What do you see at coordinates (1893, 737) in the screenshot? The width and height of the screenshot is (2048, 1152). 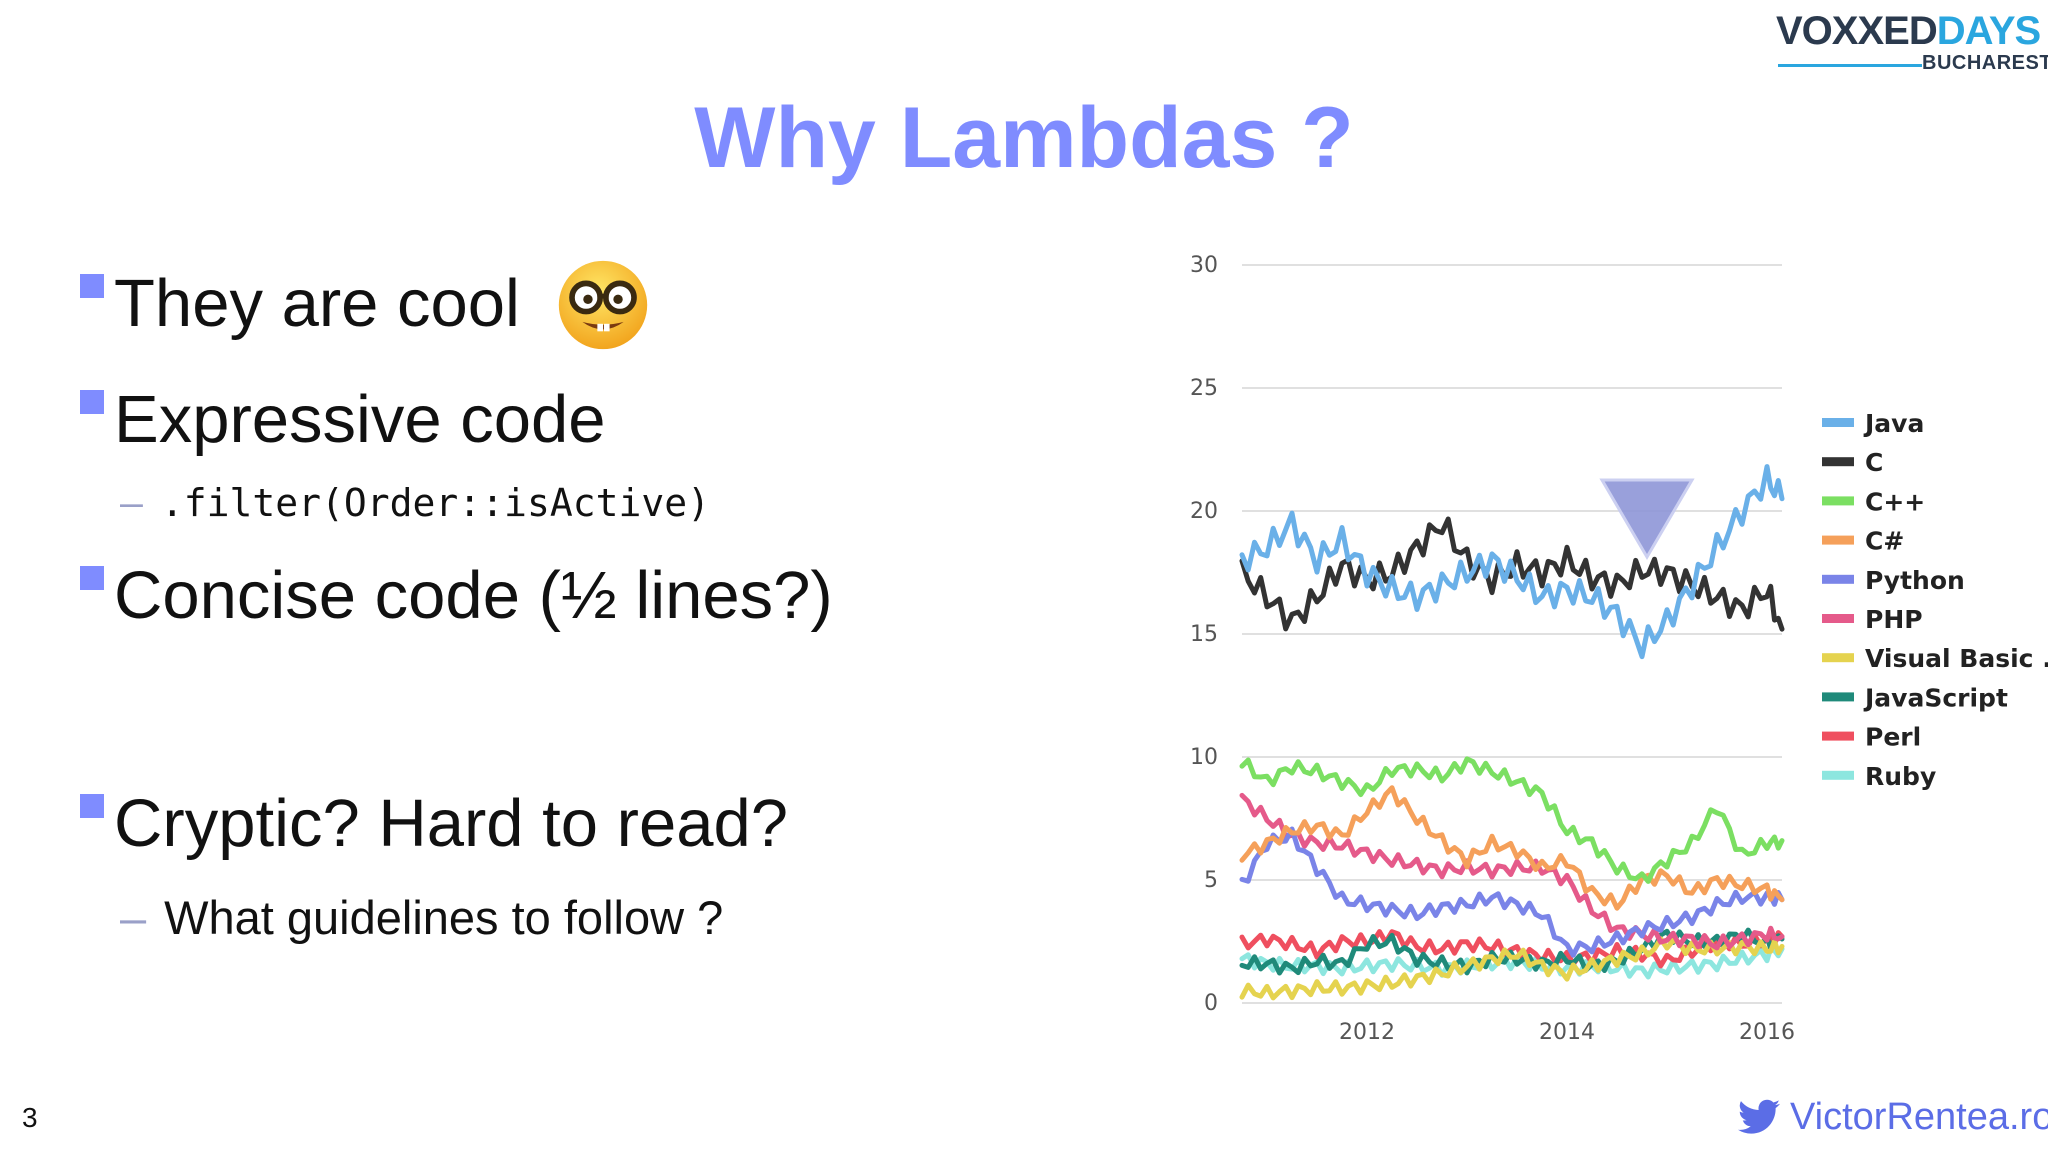 I see `legend-label-perl: Perl` at bounding box center [1893, 737].